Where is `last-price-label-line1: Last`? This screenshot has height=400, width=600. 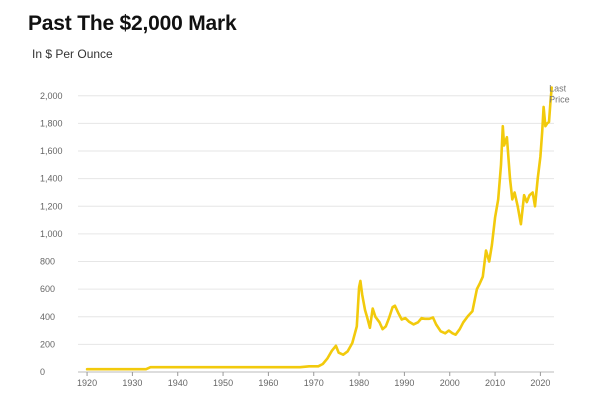
last-price-label-line1: Last is located at coordinates (558, 89).